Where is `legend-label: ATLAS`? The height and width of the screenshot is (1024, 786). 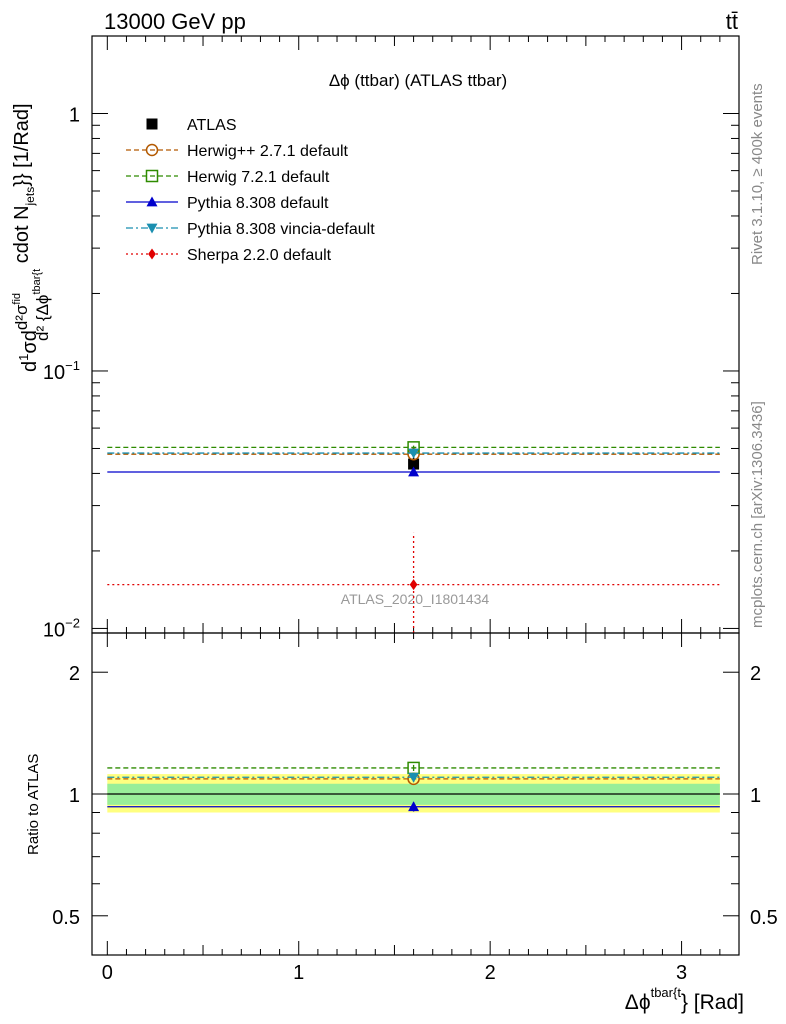
legend-label: ATLAS is located at coordinates (212, 125).